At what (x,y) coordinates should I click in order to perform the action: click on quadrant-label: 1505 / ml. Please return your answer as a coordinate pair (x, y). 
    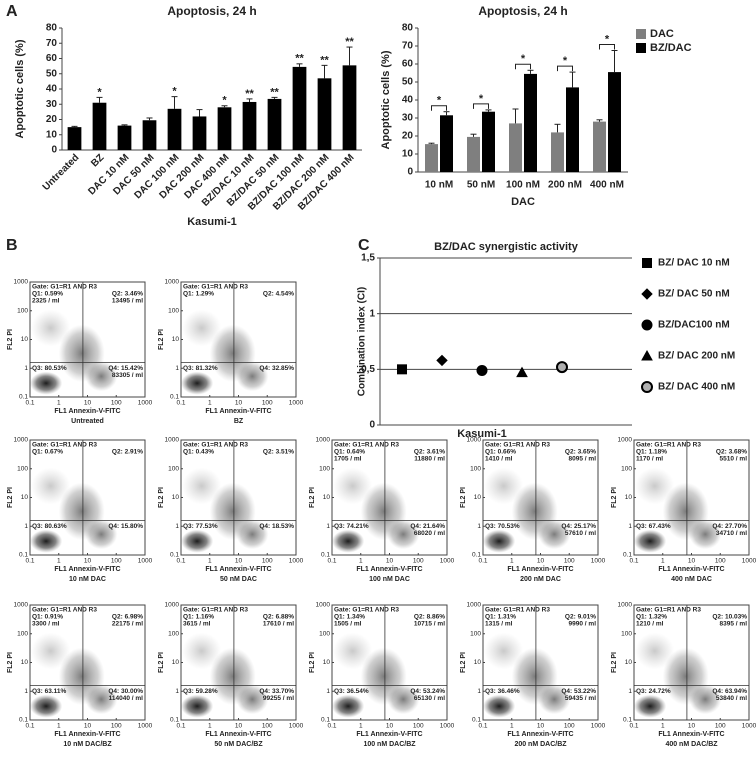
    Looking at the image, I should click on (348, 624).